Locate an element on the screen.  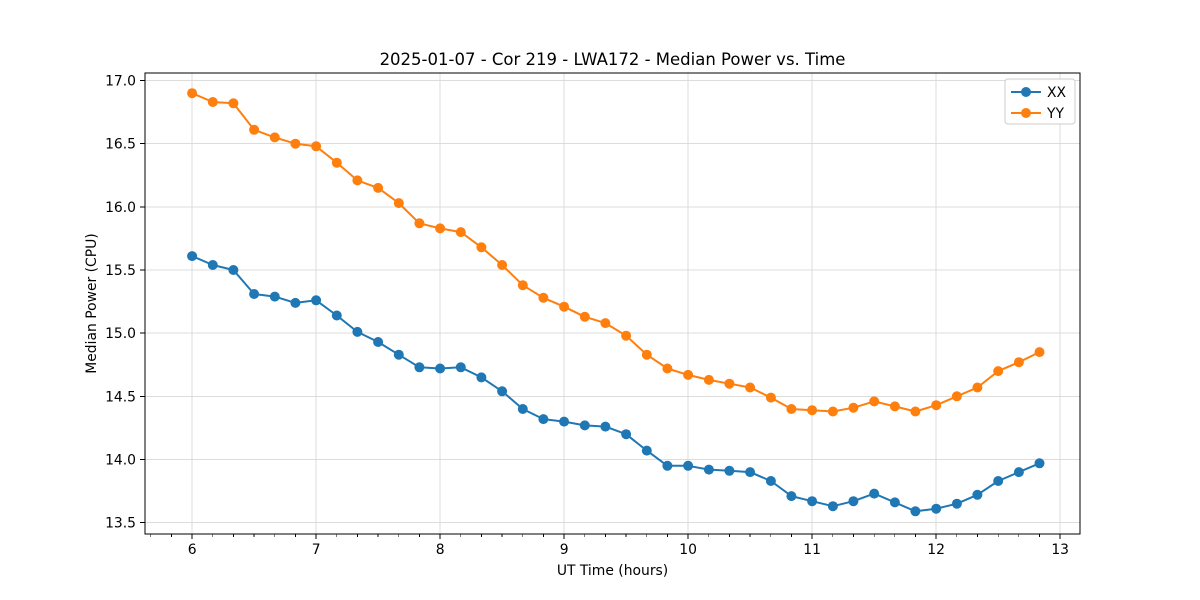
legend-entry-YY: YY is located at coordinates (1037, 114).